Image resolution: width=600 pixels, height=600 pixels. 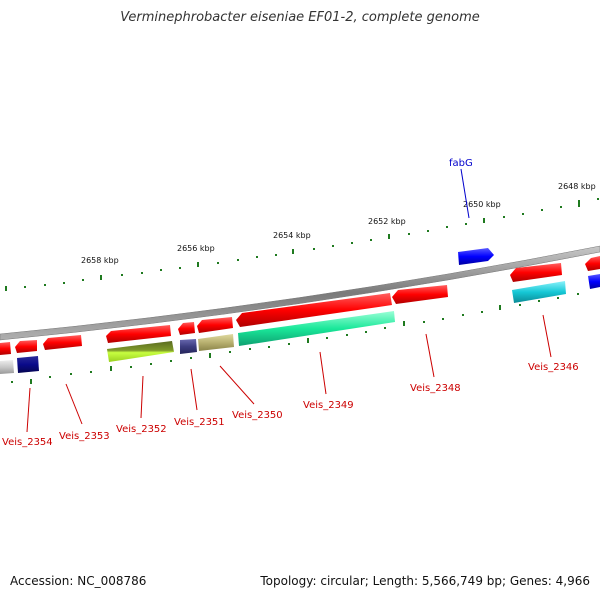 What do you see at coordinates (141, 429) in the screenshot?
I see `gene-label-veis-2352: Veis_2352` at bounding box center [141, 429].